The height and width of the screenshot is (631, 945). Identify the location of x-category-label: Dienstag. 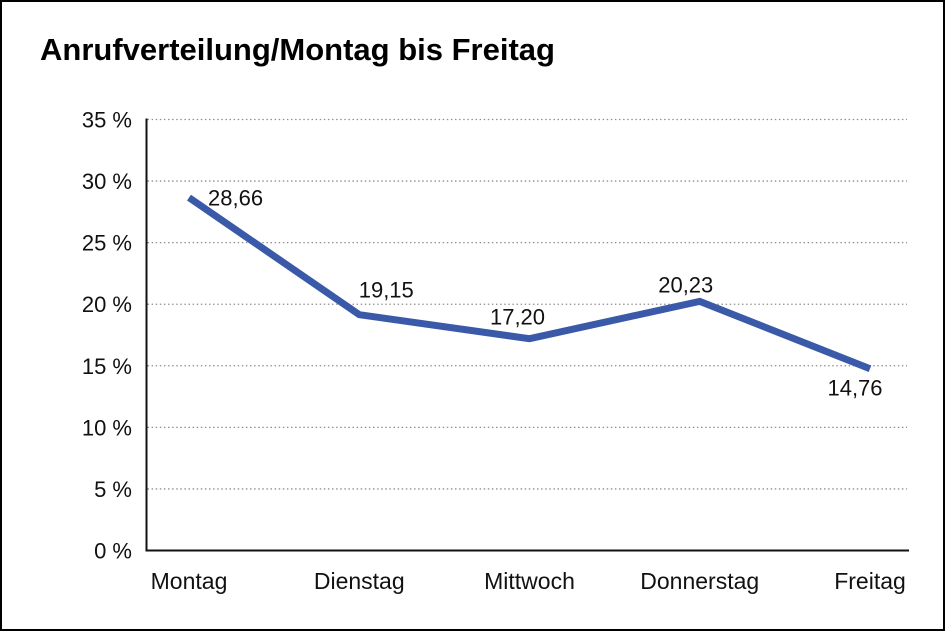
(359, 581).